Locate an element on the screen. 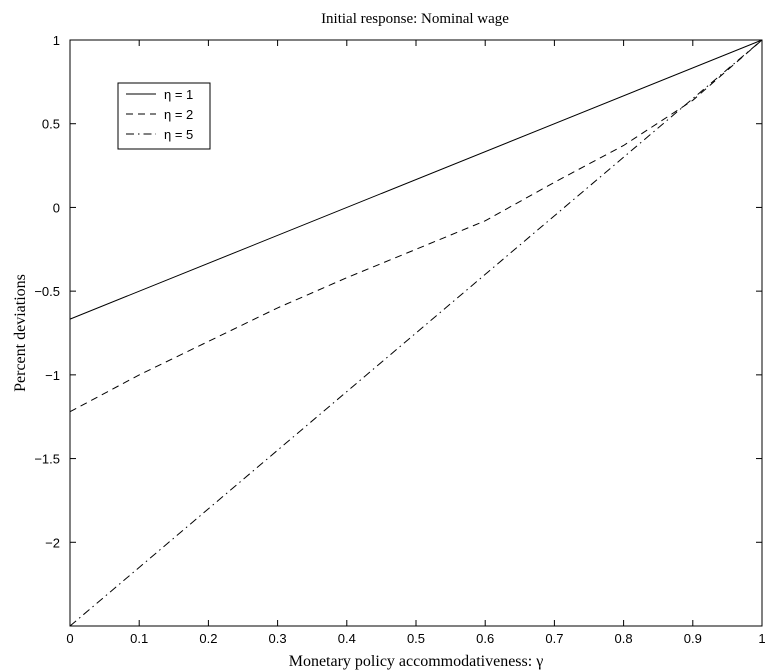 The width and height of the screenshot is (766, 671). x-tick-label: 0.2 is located at coordinates (208, 638).